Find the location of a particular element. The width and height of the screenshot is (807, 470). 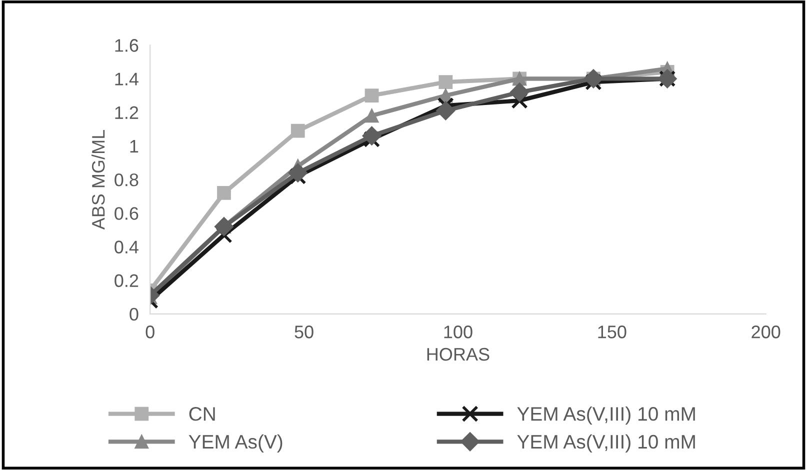

y-tick-label: 1.4 is located at coordinates (126, 79).